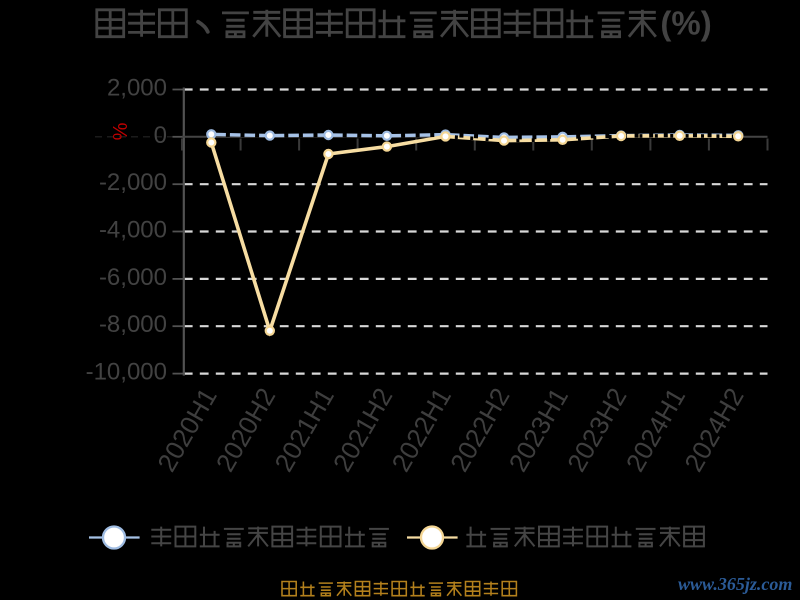  What do you see at coordinates (133, 277) in the screenshot?
I see `svg-text: -6,000` at bounding box center [133, 277].